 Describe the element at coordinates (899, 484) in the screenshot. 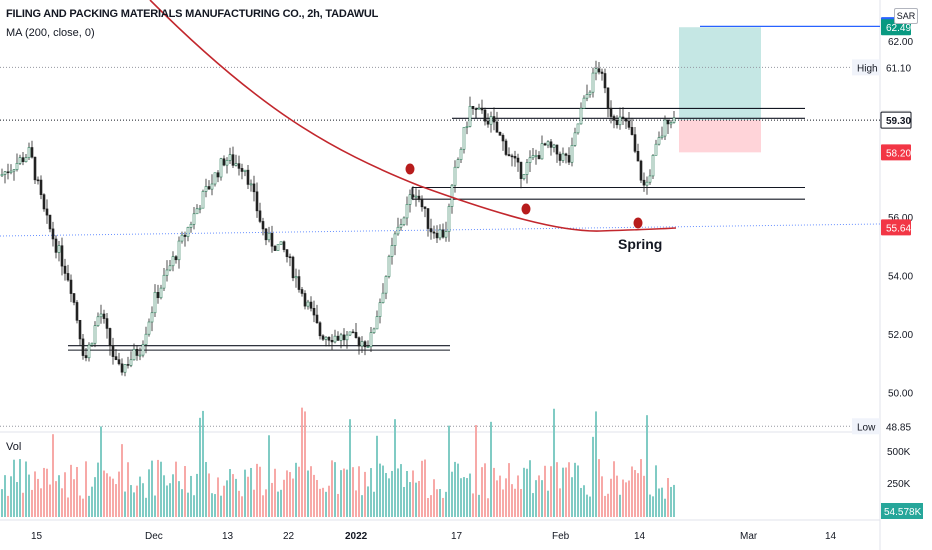

I see `volume-axis-label: 250K` at that location.